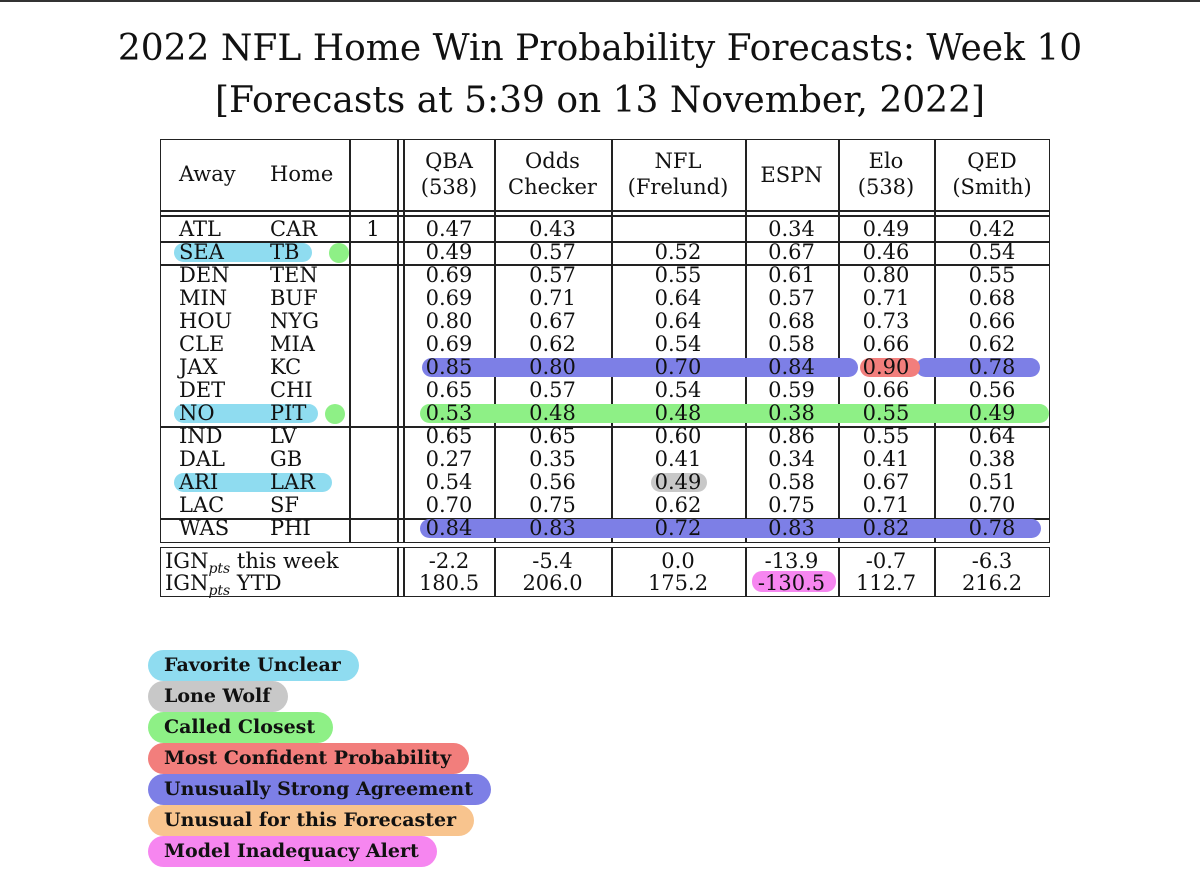  I want to click on row-2-home: TEN, so click(294, 275).